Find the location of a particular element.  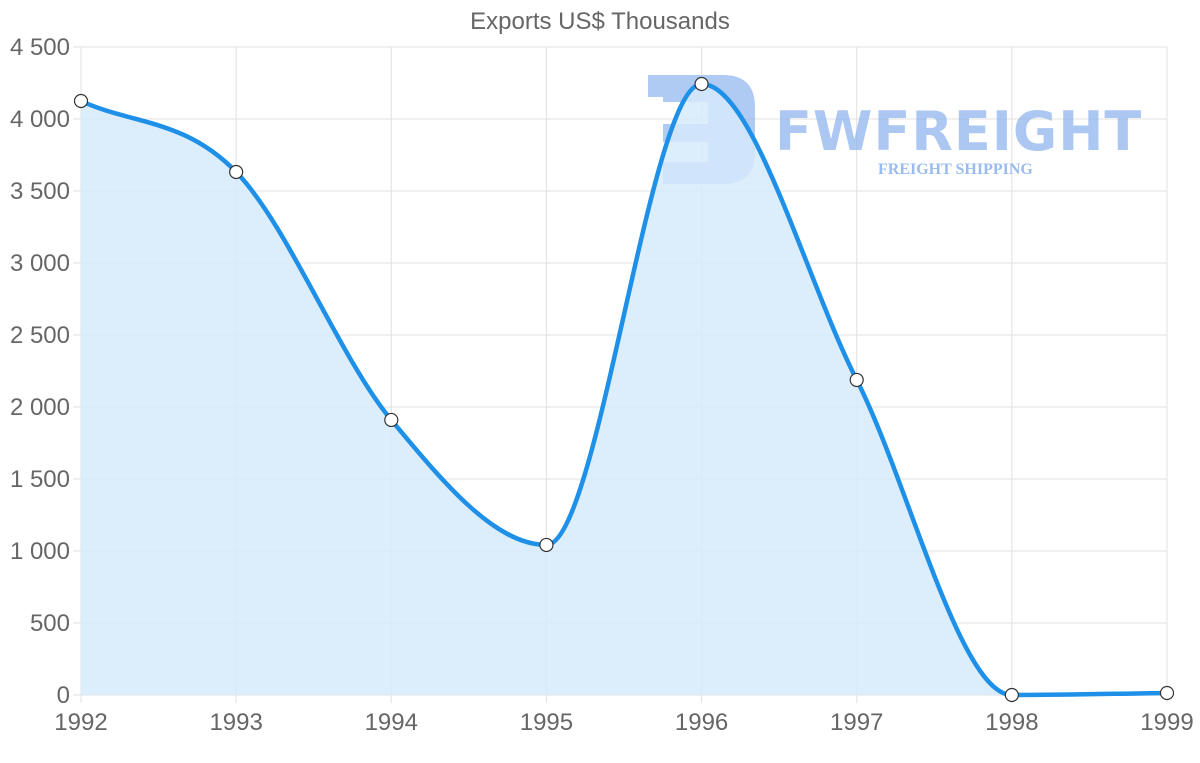

x-tick-label: 1992 is located at coordinates (80, 722).